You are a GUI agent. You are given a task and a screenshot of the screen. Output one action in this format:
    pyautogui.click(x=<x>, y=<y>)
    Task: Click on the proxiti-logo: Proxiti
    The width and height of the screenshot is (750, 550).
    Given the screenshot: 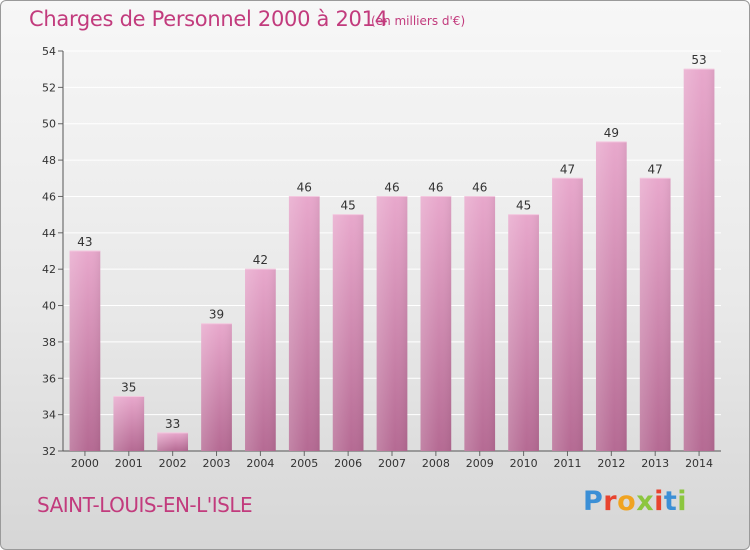 What is the action you would take?
    pyautogui.click(x=635, y=501)
    